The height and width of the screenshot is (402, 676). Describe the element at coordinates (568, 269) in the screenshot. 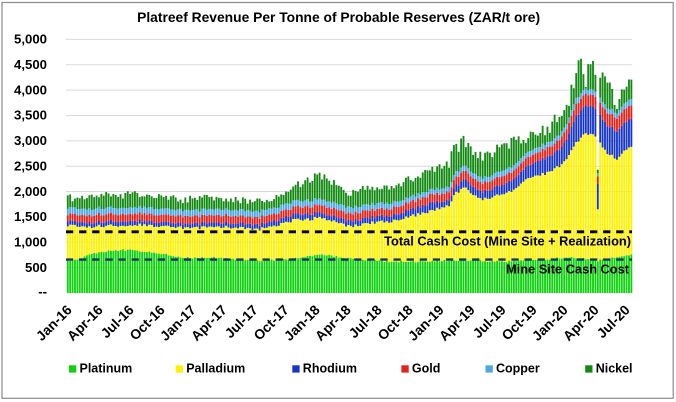

I see `svg-text: Mine Site Cash Cost` at that location.